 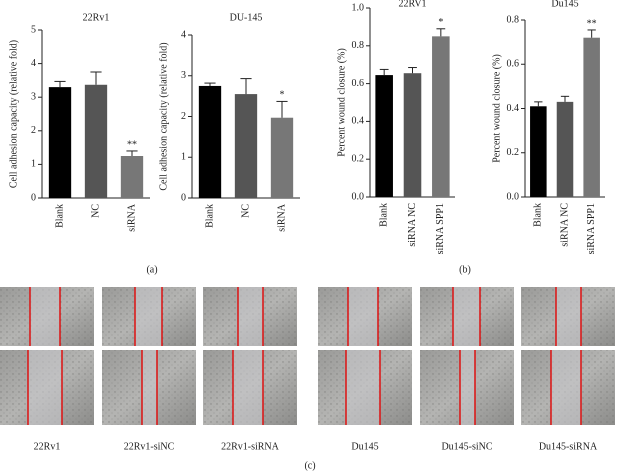 I want to click on chart-title: DU-145, so click(x=246, y=17).